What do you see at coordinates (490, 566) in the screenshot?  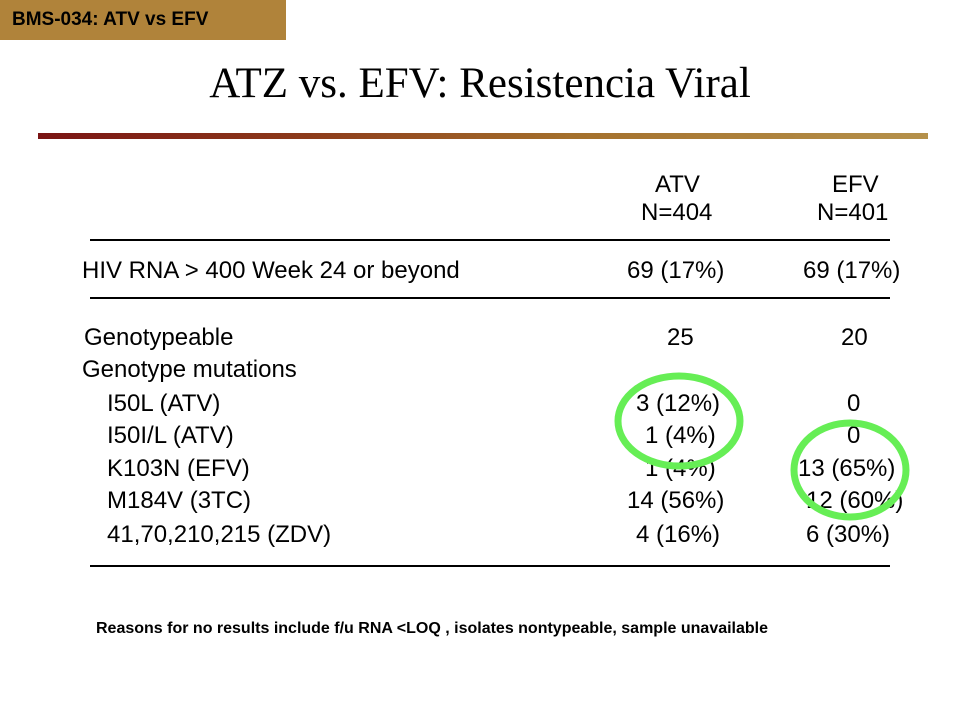 I see `table-rule-bottom` at bounding box center [490, 566].